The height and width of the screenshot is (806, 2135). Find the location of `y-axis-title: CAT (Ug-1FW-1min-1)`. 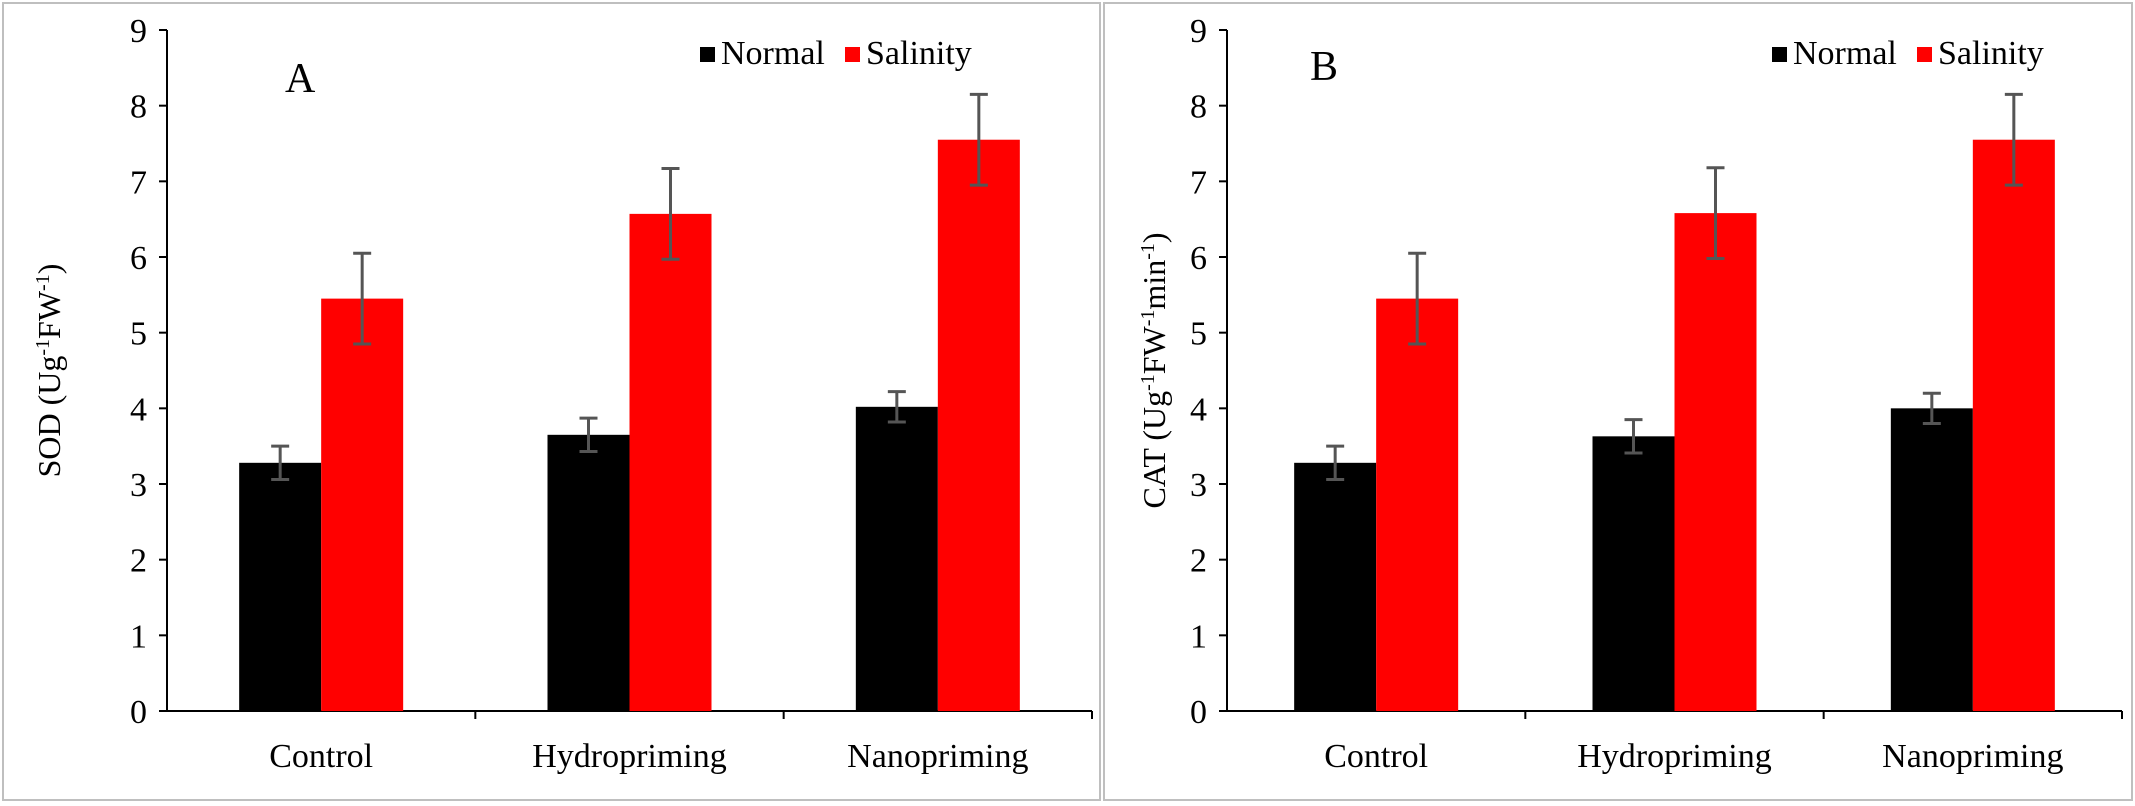

y-axis-title: CAT (Ug-1FW-1min-1) is located at coordinates (1154, 370).